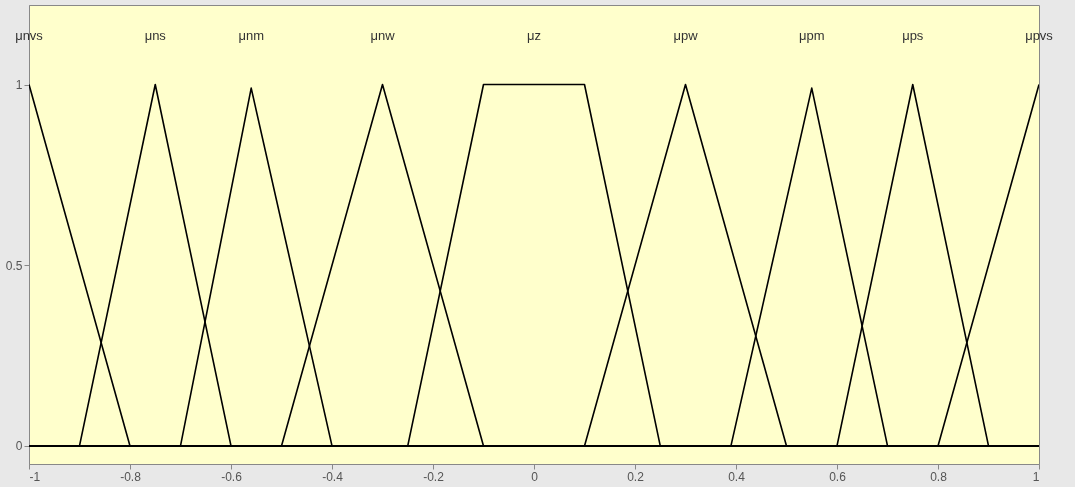 Image resolution: width=1075 pixels, height=487 pixels. Describe the element at coordinates (434, 476) in the screenshot. I see `x-tick-label: -0.2` at that location.